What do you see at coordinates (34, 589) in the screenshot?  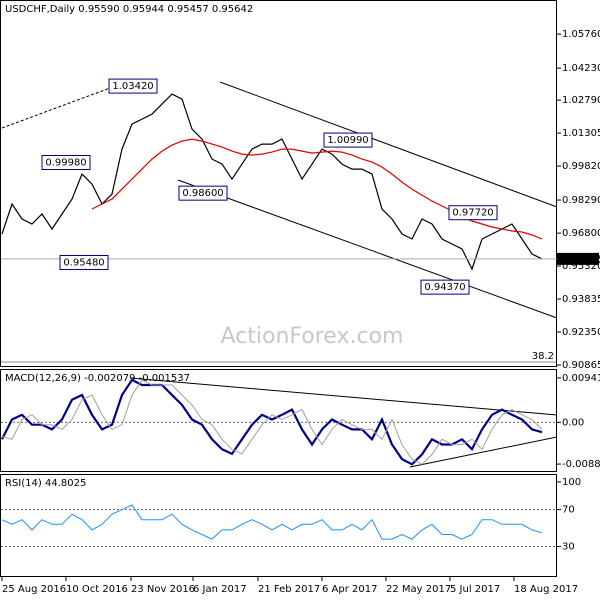 I see `x-tick-label: 25 Aug 2016` at bounding box center [34, 589].